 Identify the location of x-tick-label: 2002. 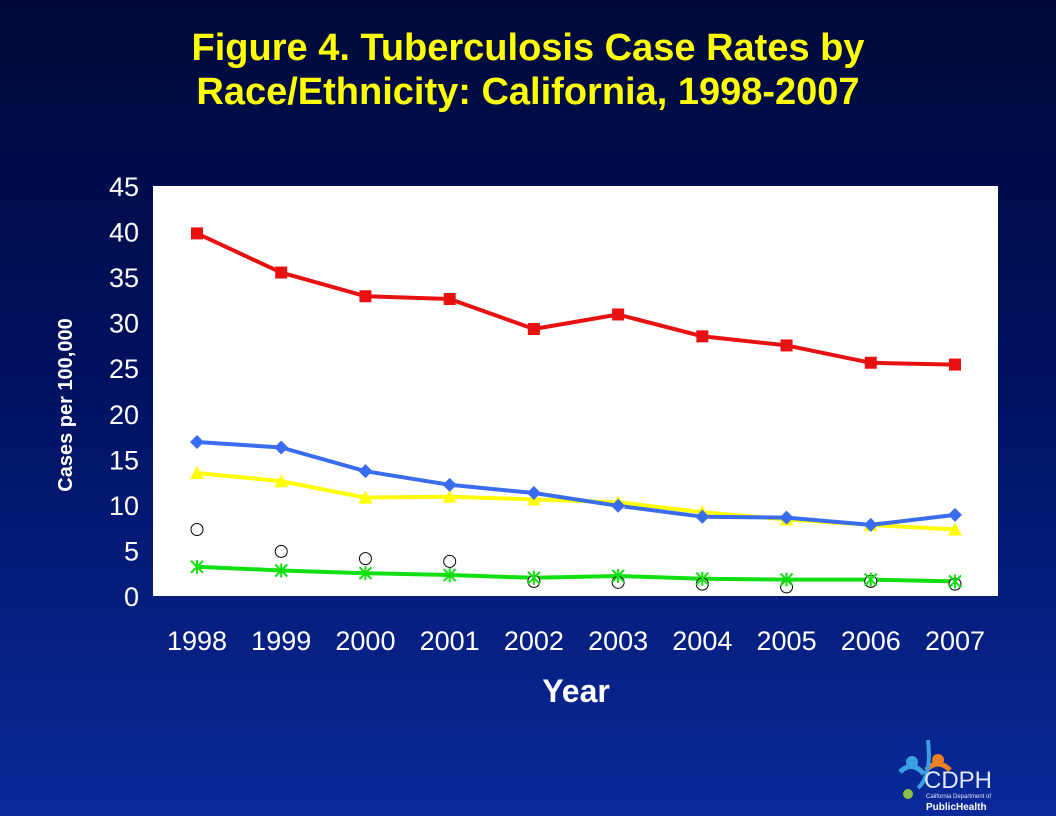
(534, 641).